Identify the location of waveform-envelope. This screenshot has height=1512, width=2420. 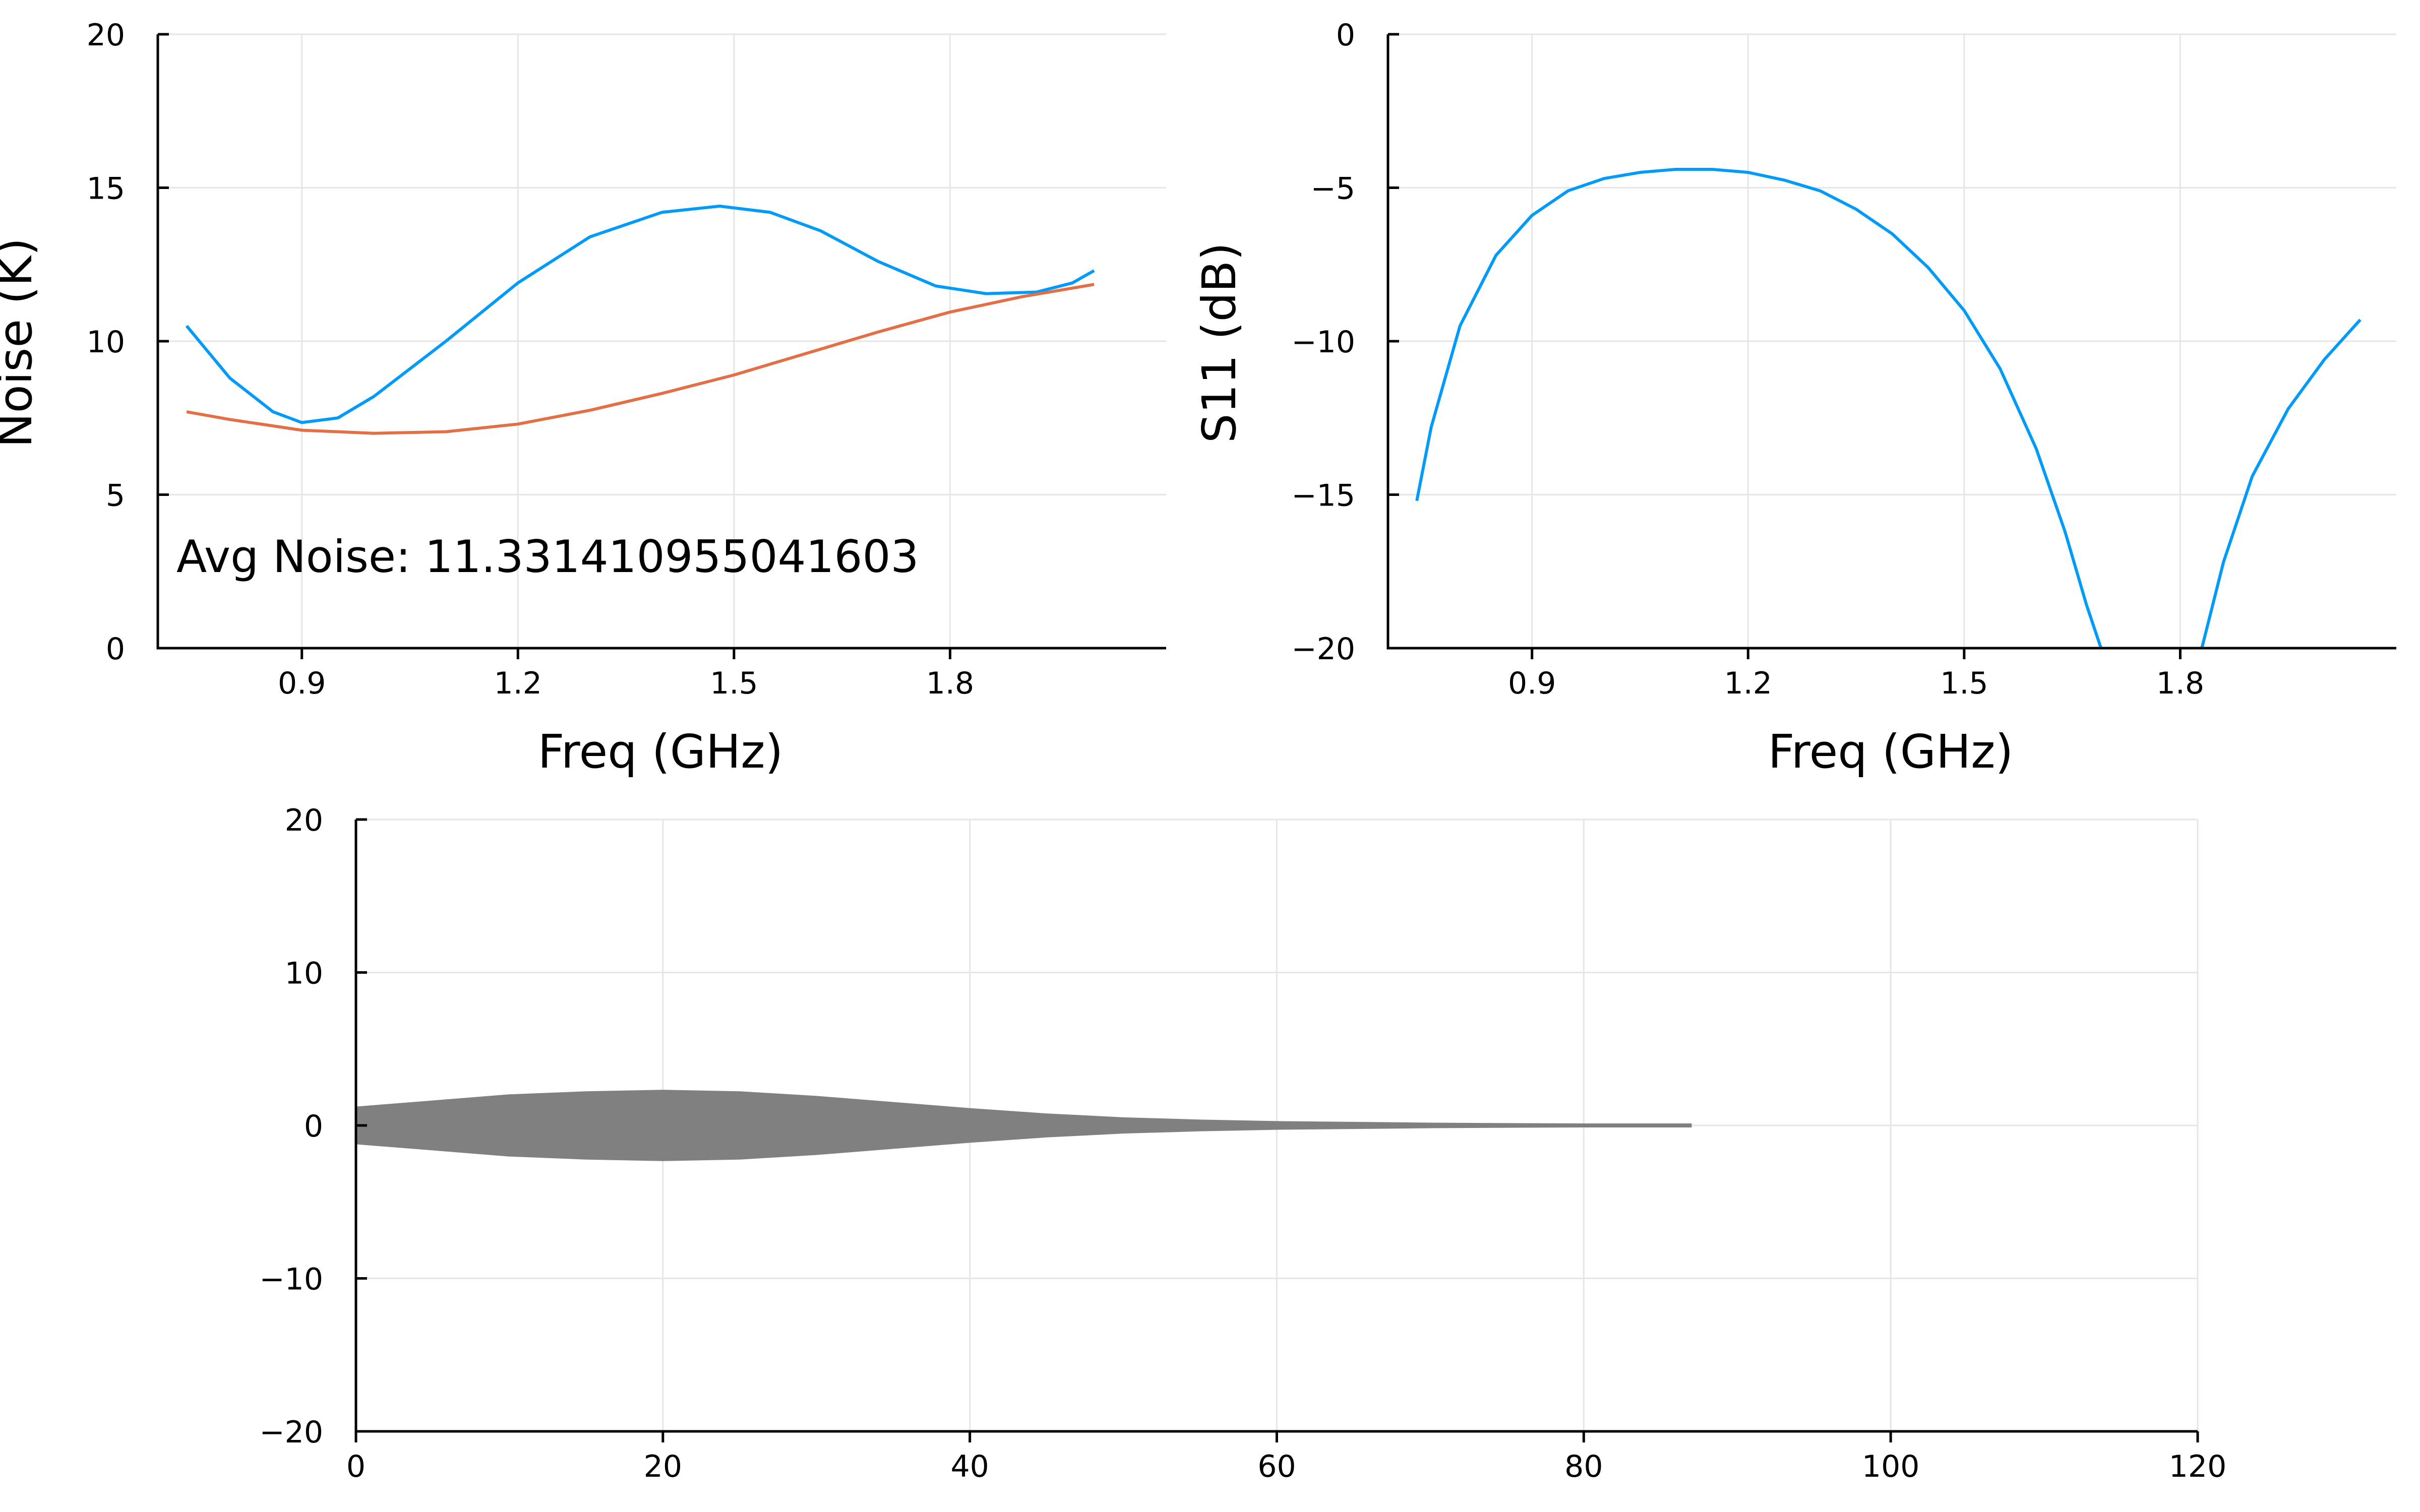
(1023, 1125).